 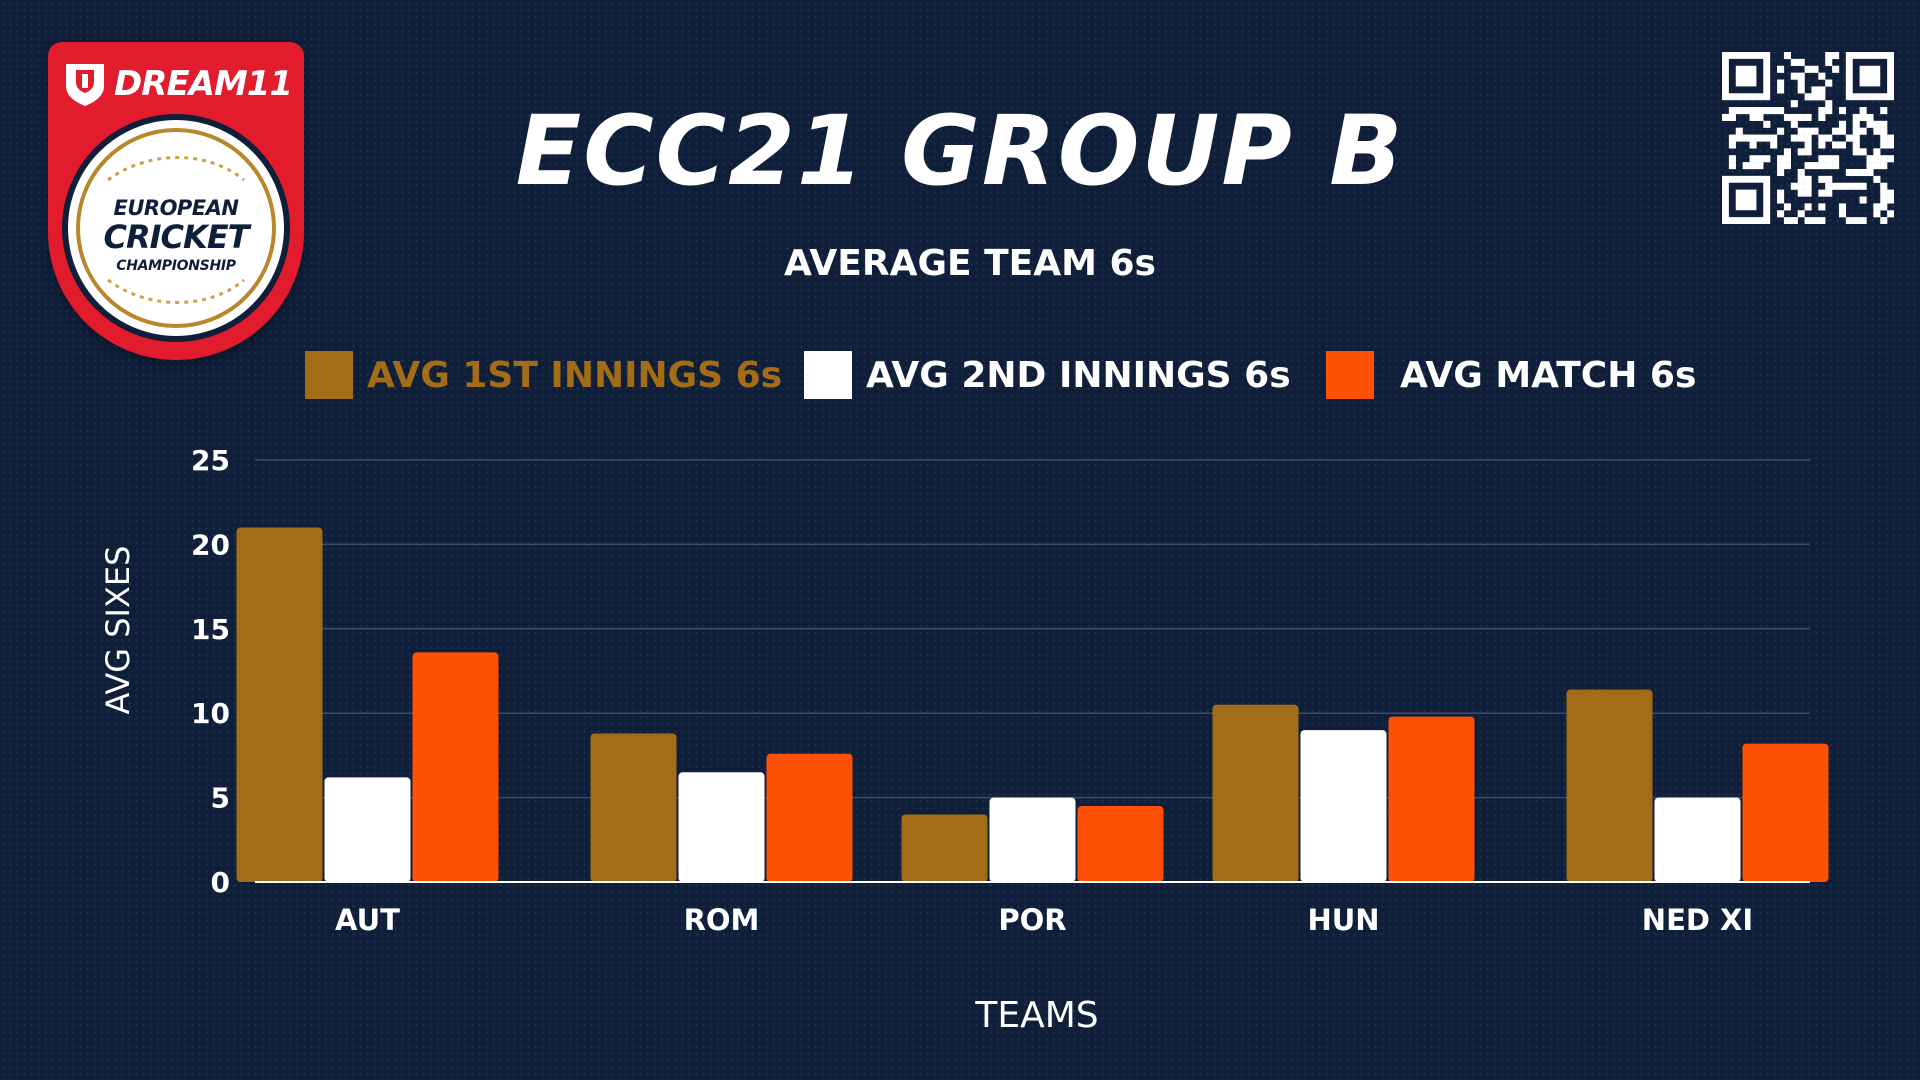 I want to click on y-tick-label: 25, so click(x=210, y=460).